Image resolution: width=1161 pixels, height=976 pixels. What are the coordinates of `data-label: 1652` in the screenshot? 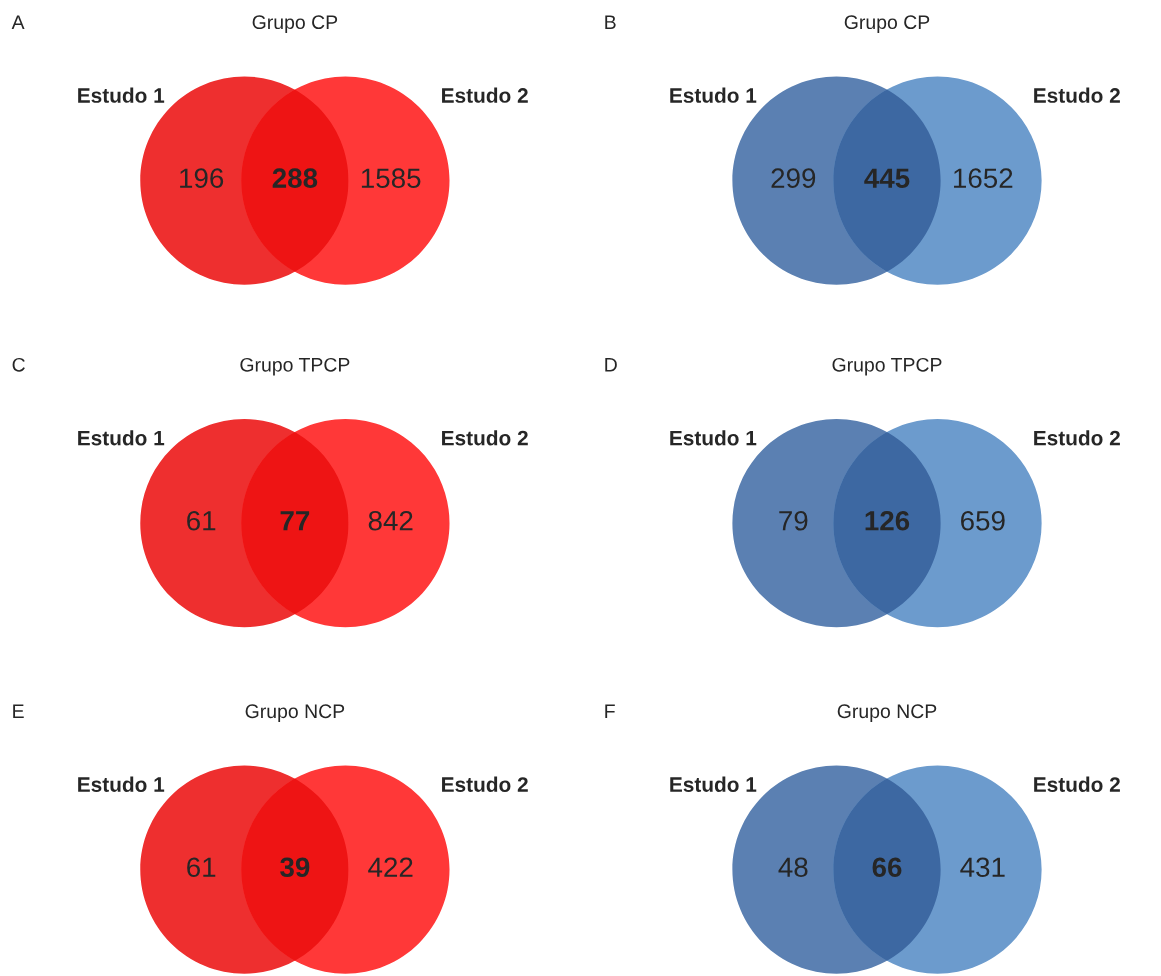 It's located at (983, 178).